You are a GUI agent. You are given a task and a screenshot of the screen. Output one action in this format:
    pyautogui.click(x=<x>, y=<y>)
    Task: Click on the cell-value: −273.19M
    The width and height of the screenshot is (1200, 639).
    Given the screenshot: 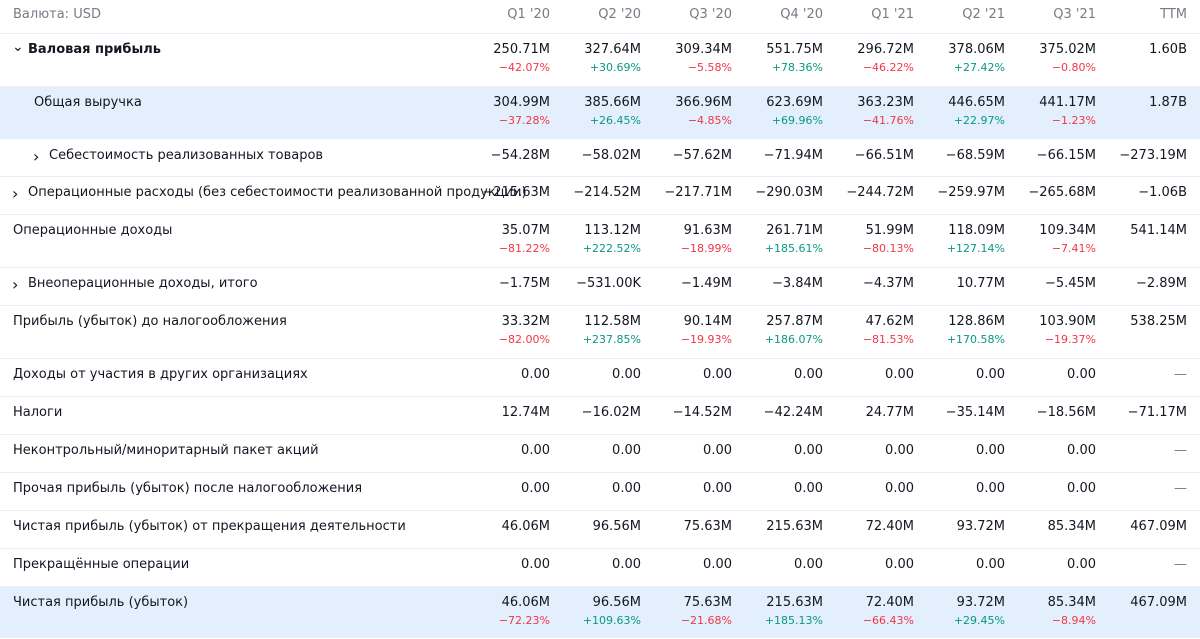 What is the action you would take?
    pyautogui.click(x=1153, y=155)
    